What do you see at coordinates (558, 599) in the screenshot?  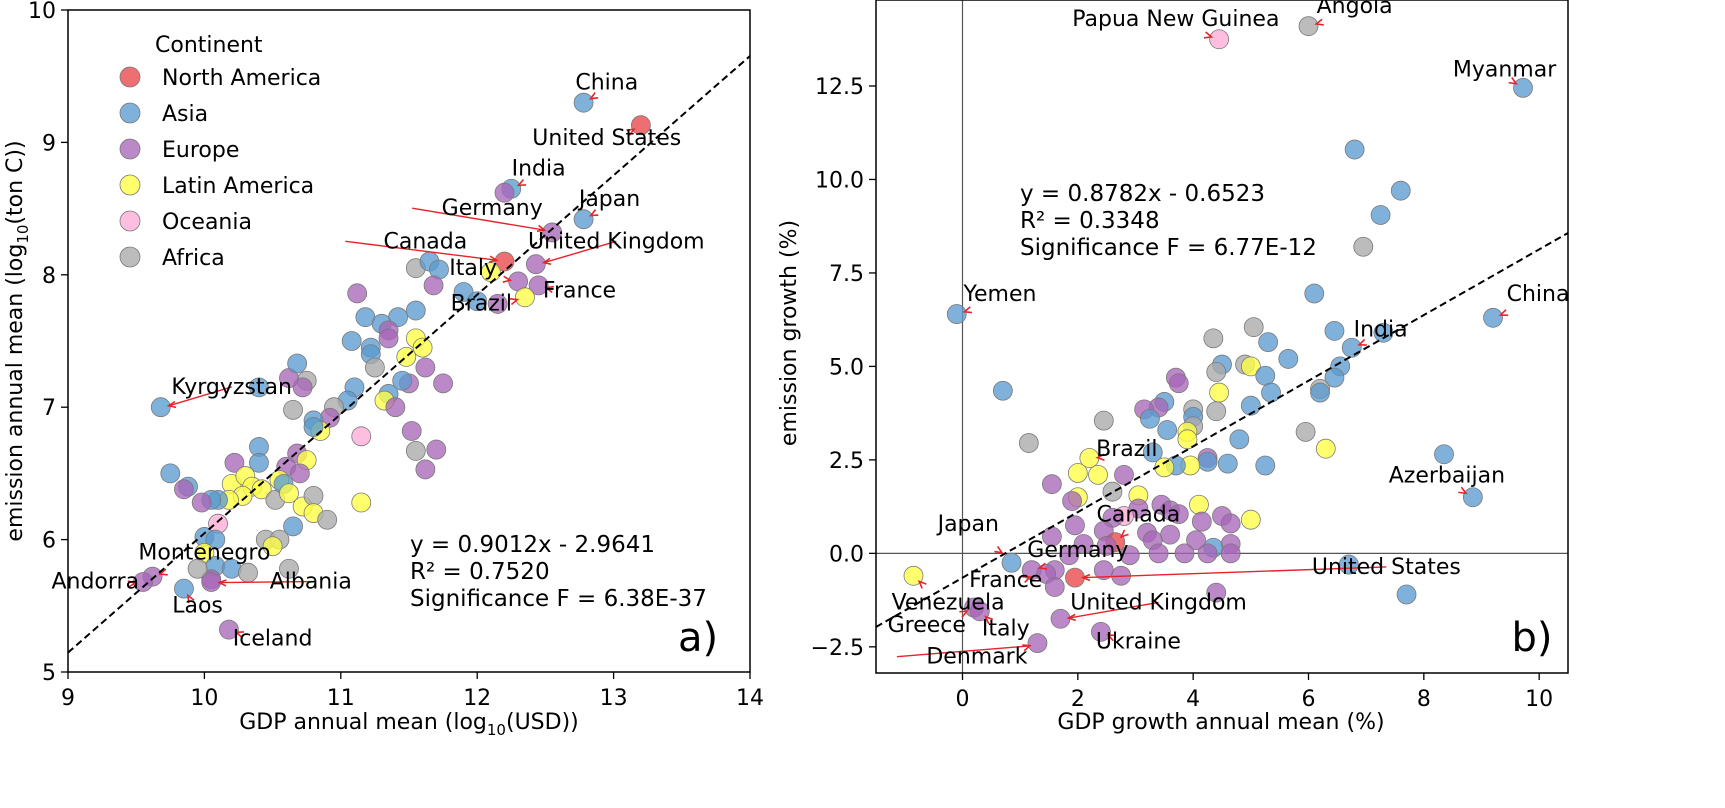 I see `significance: Significance F = 6.38E-37` at bounding box center [558, 599].